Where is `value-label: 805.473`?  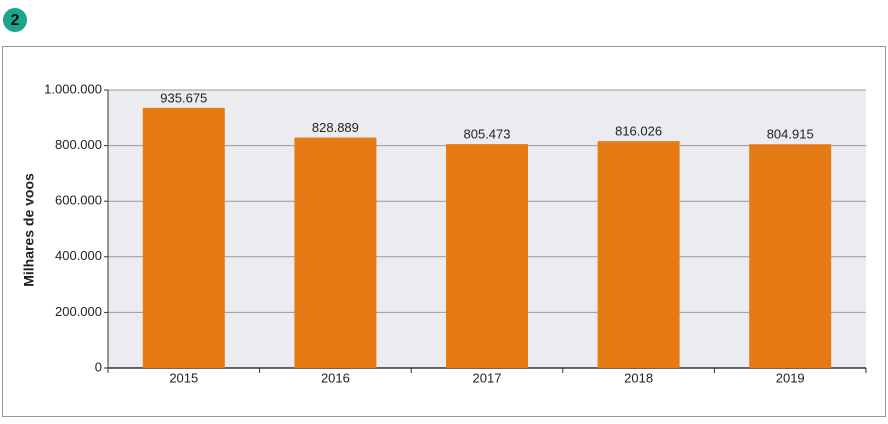 value-label: 805.473 is located at coordinates (487, 134).